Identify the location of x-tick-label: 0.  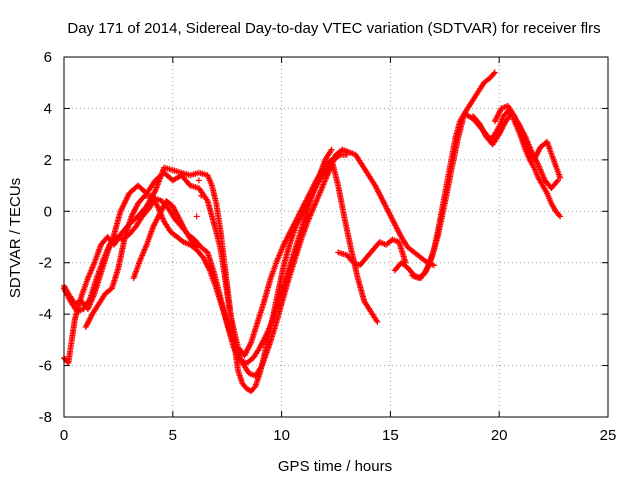
(64, 435).